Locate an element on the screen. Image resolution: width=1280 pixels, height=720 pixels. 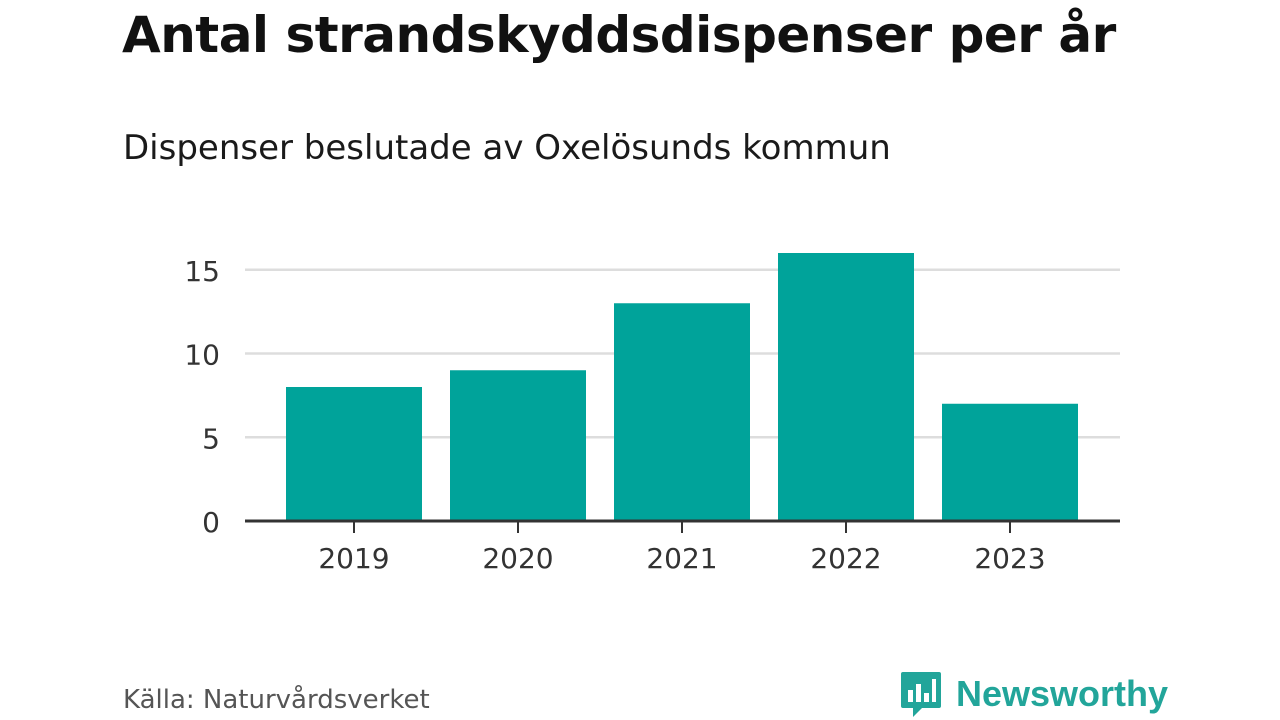
source-note: Källa: Naturvårdsverket is located at coordinates (276, 700).